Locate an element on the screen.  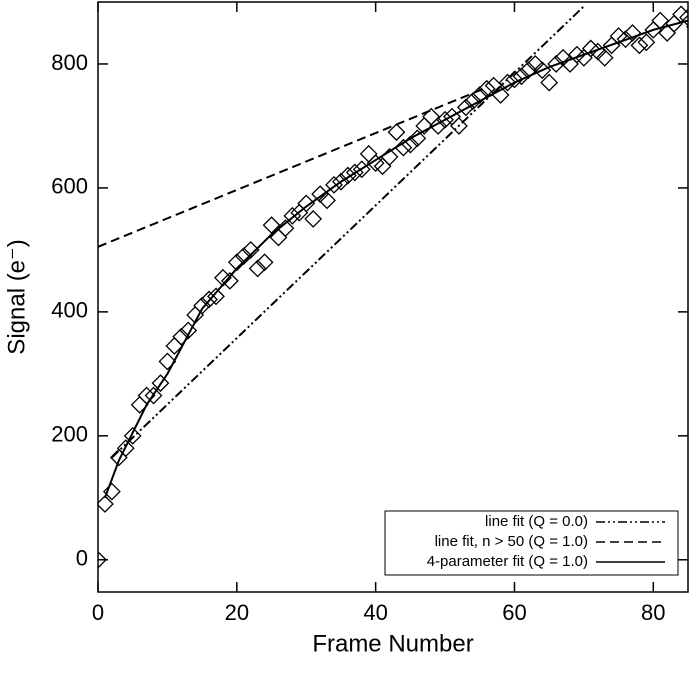
x-tick-label: 40 is located at coordinates (375, 612).